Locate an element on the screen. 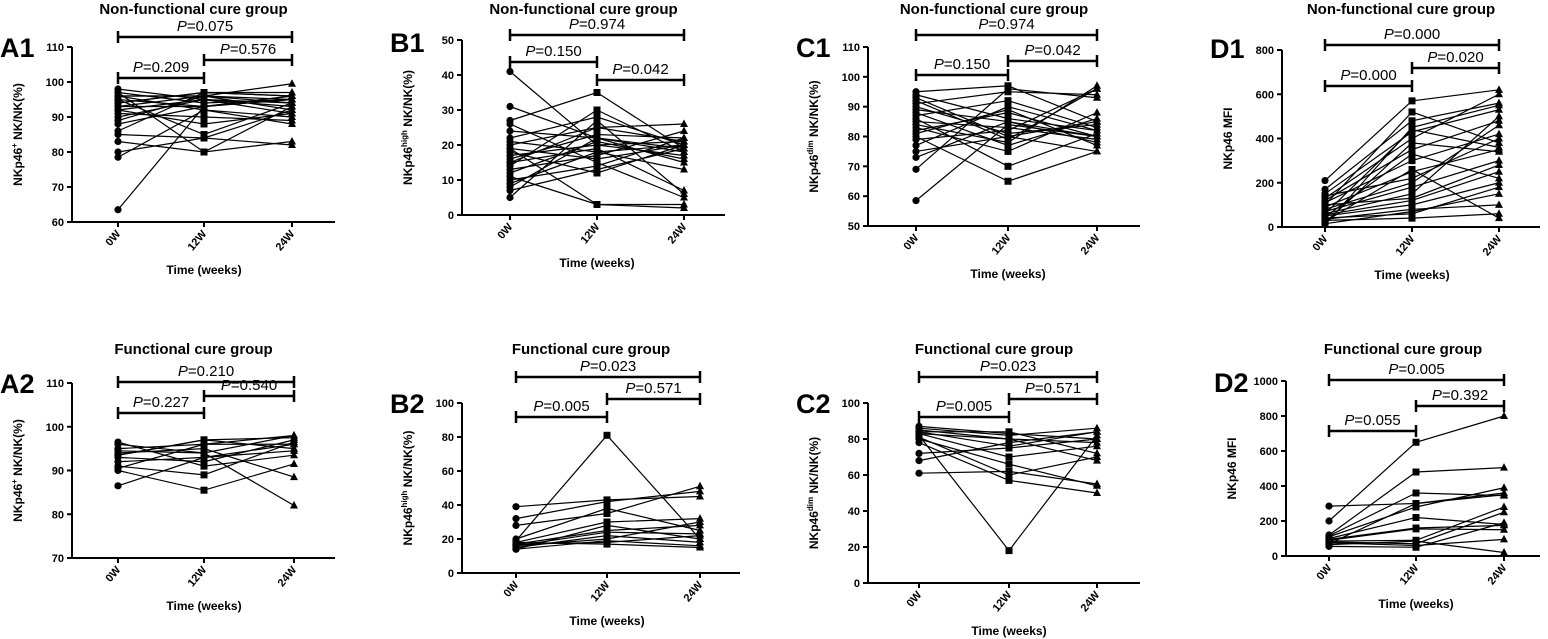 The height and width of the screenshot is (639, 1548). y-tick-label: 70 is located at coordinates (58, 188).